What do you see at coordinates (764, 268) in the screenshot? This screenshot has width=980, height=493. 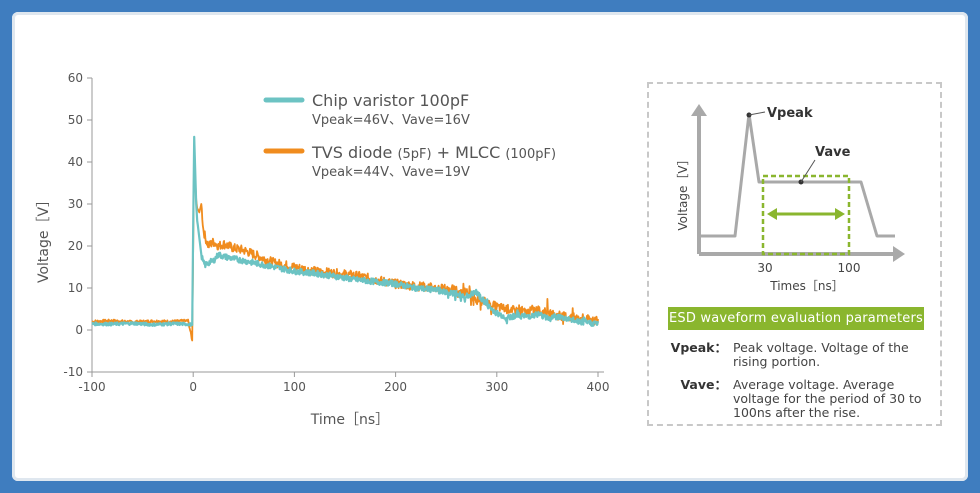 I see `inset-tick-30: 30` at bounding box center [764, 268].